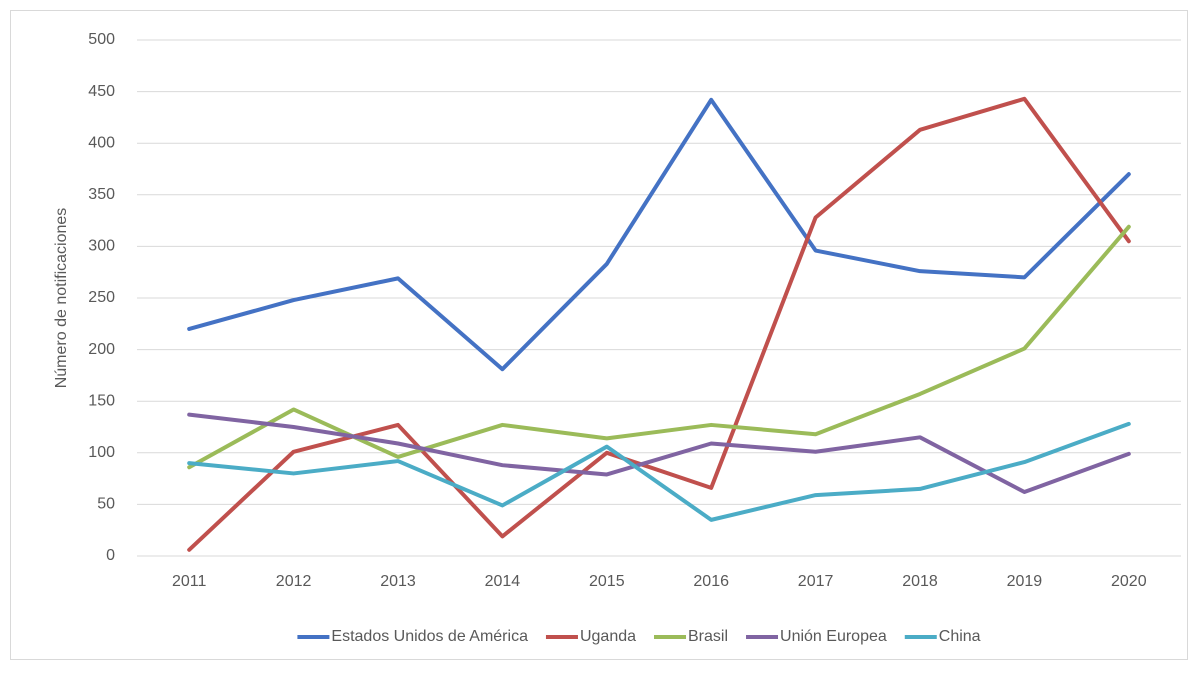 The height and width of the screenshot is (675, 1198). What do you see at coordinates (920, 581) in the screenshot?
I see `x-tick-label: 2018` at bounding box center [920, 581].